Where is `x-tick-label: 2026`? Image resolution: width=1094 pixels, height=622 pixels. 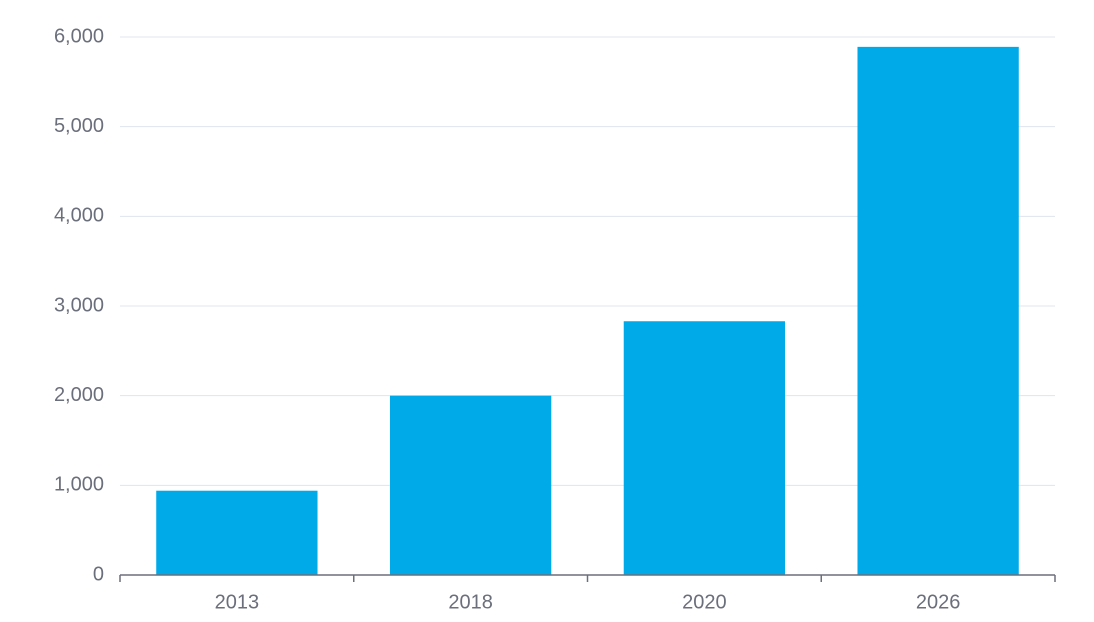 x-tick-label: 2026 is located at coordinates (938, 602).